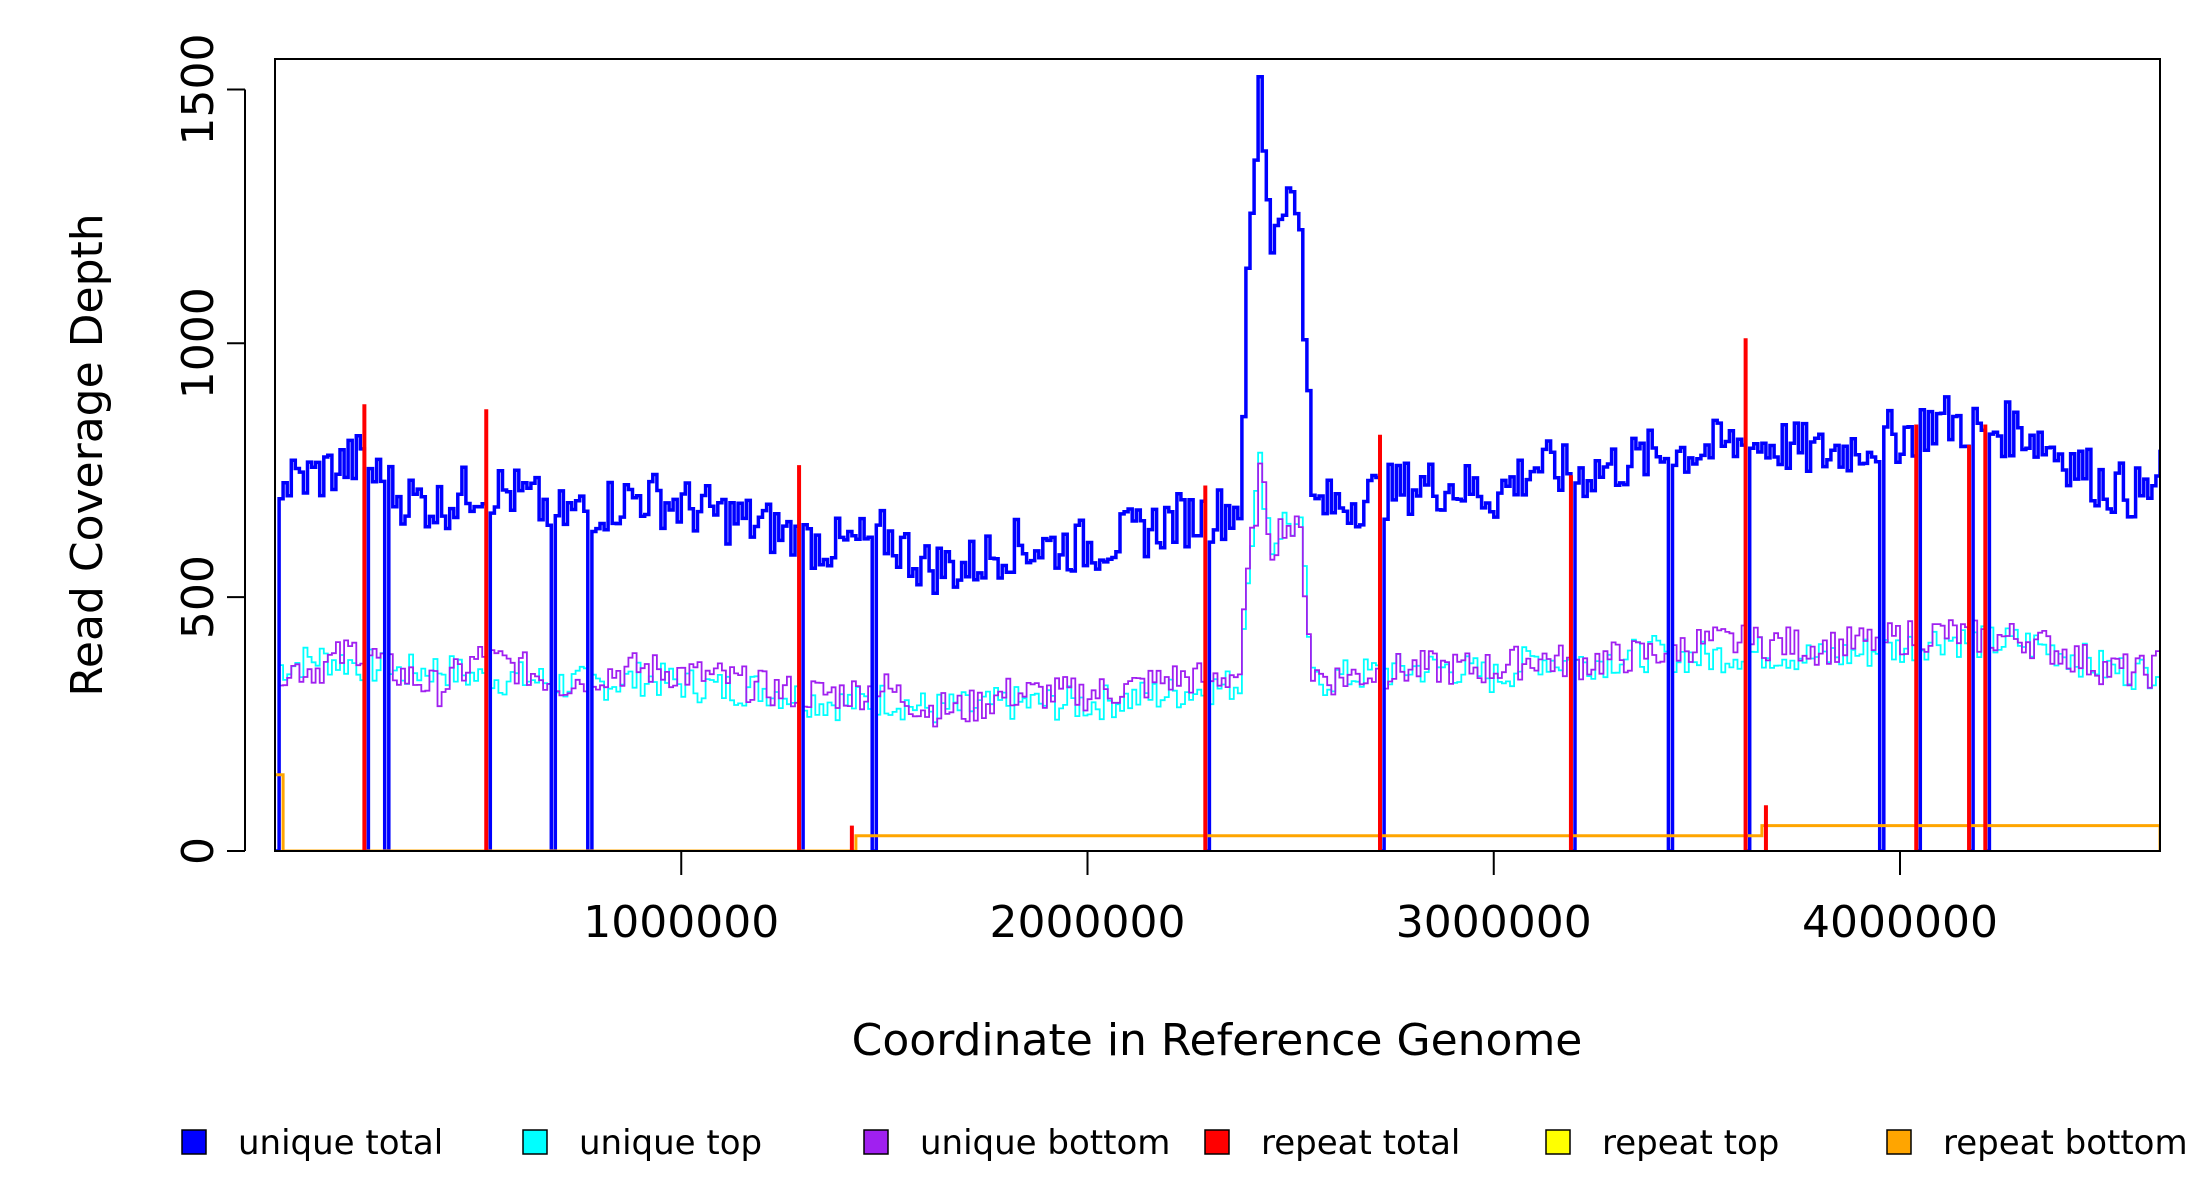 This screenshot has width=2200, height=1200. What do you see at coordinates (1088, 922) in the screenshot?
I see `x-tick-label: 2000000` at bounding box center [1088, 922].